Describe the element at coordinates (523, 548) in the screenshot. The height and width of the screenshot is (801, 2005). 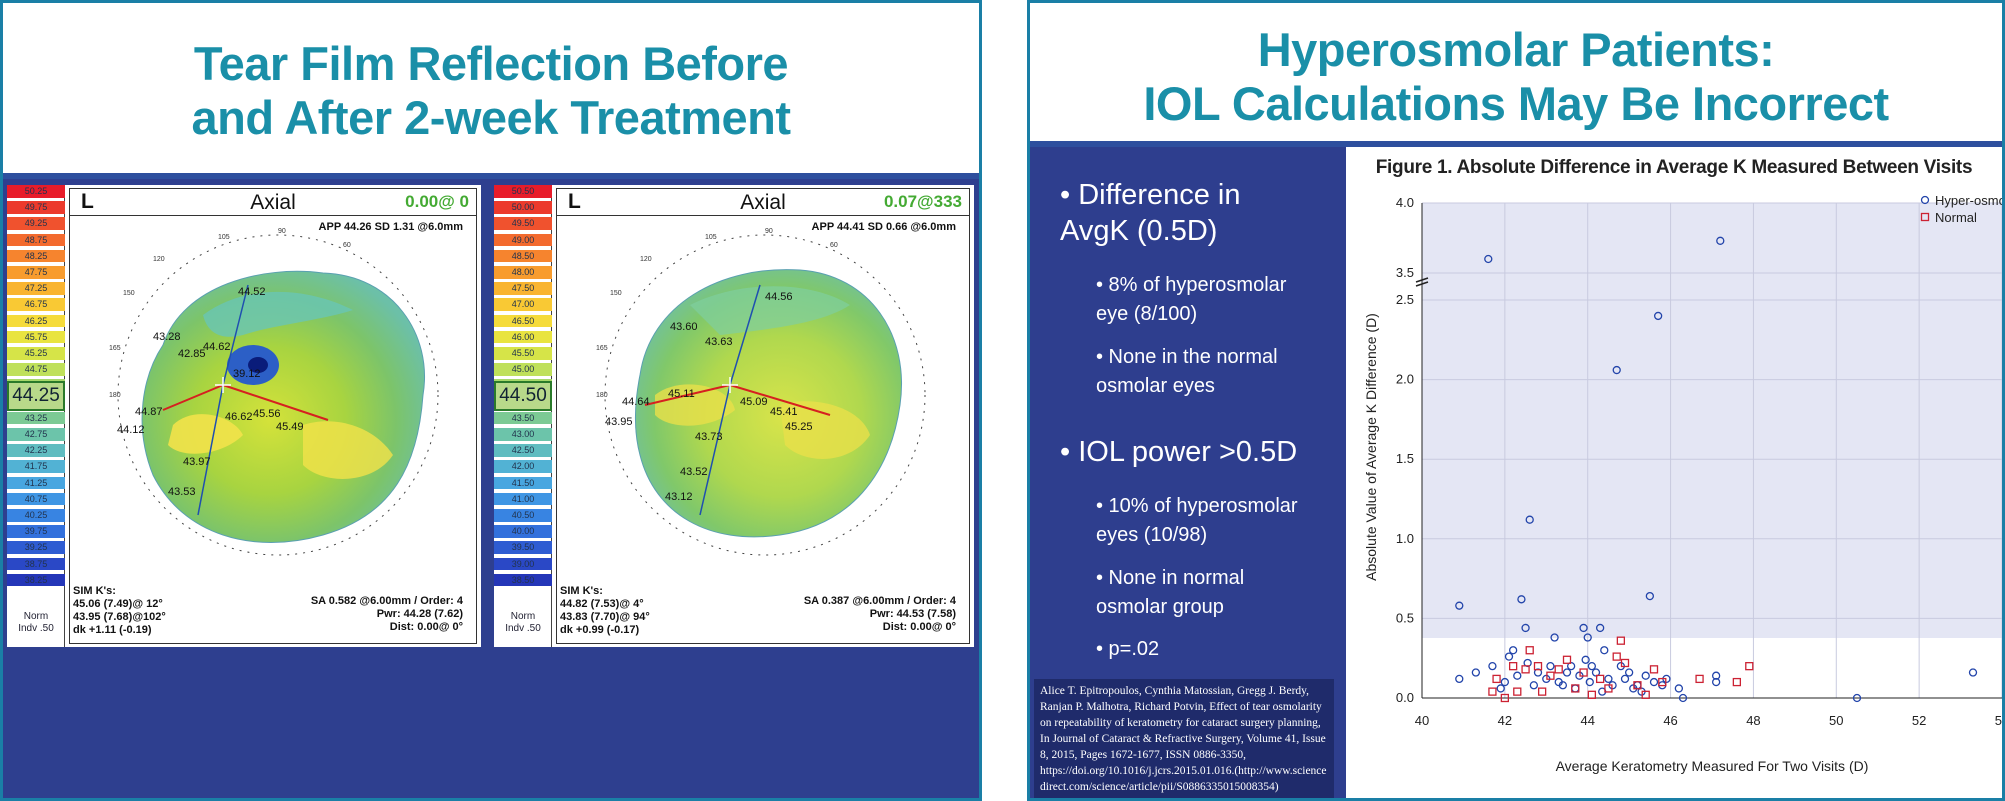
I see `scale-cell: 39.50` at that location.